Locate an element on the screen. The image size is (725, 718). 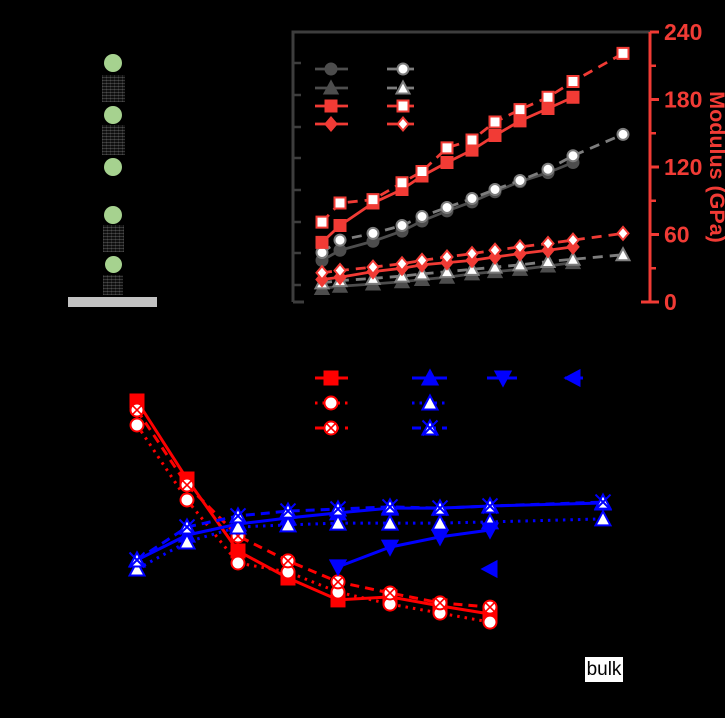
series-blue-open-triangle-dotted is located at coordinates (370, 543).